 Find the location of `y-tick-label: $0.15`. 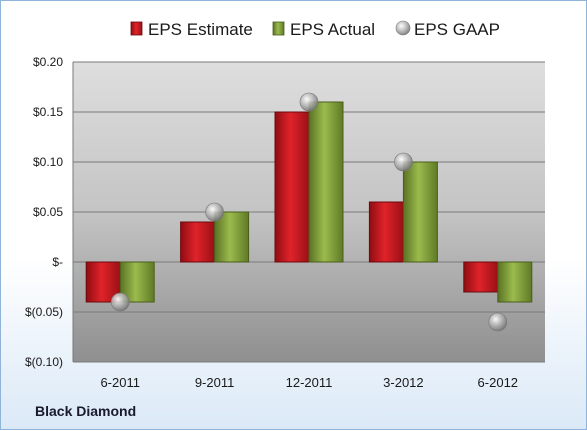

y-tick-label: $0.15 is located at coordinates (48, 112).